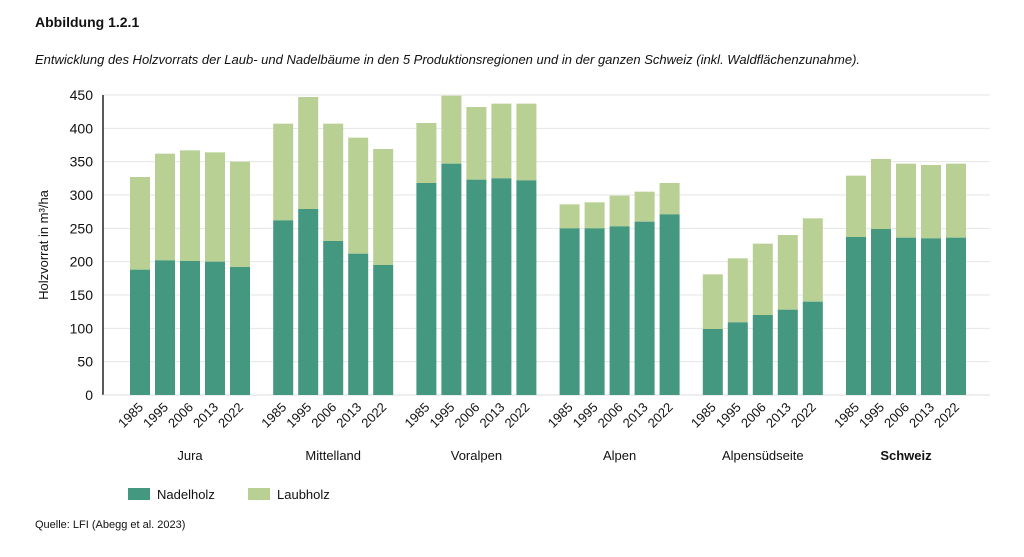  Describe the element at coordinates (139, 494) in the screenshot. I see `legend-swatch-nadelholz` at that location.